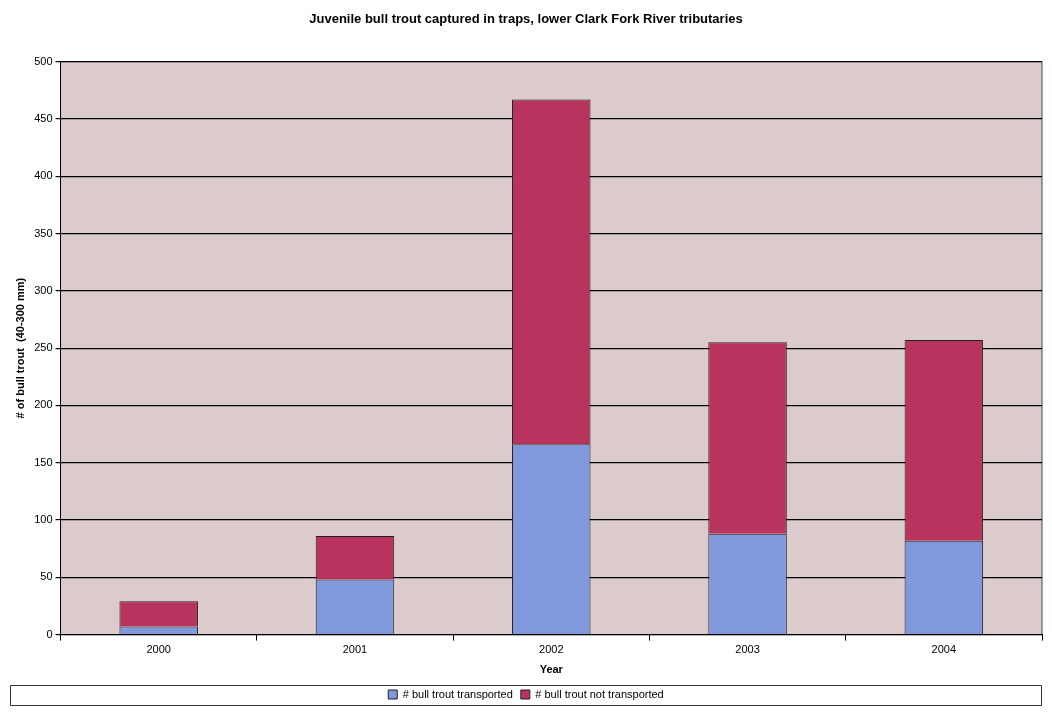  What do you see at coordinates (19, 348) in the screenshot?
I see `y-axis-title: # of bull trout (40-300 mm)` at bounding box center [19, 348].